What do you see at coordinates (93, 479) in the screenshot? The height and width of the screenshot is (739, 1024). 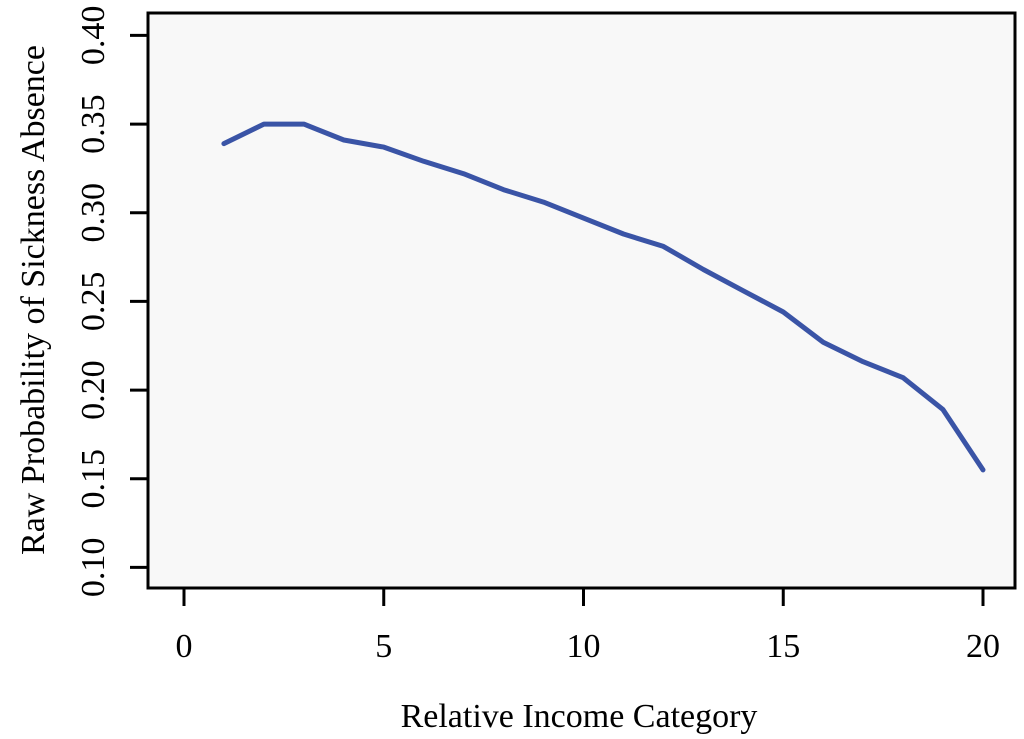 I see `y-tick-label: 0.15` at bounding box center [93, 479].